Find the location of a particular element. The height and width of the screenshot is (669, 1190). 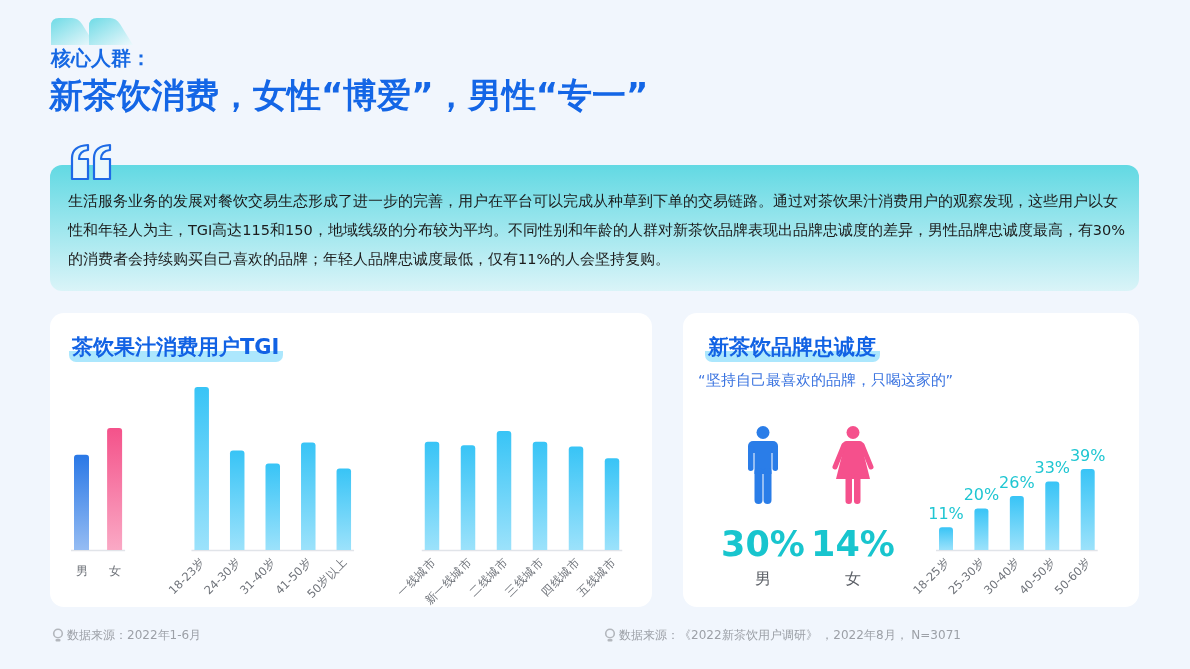

data-label: 39% is located at coordinates (1087, 455).